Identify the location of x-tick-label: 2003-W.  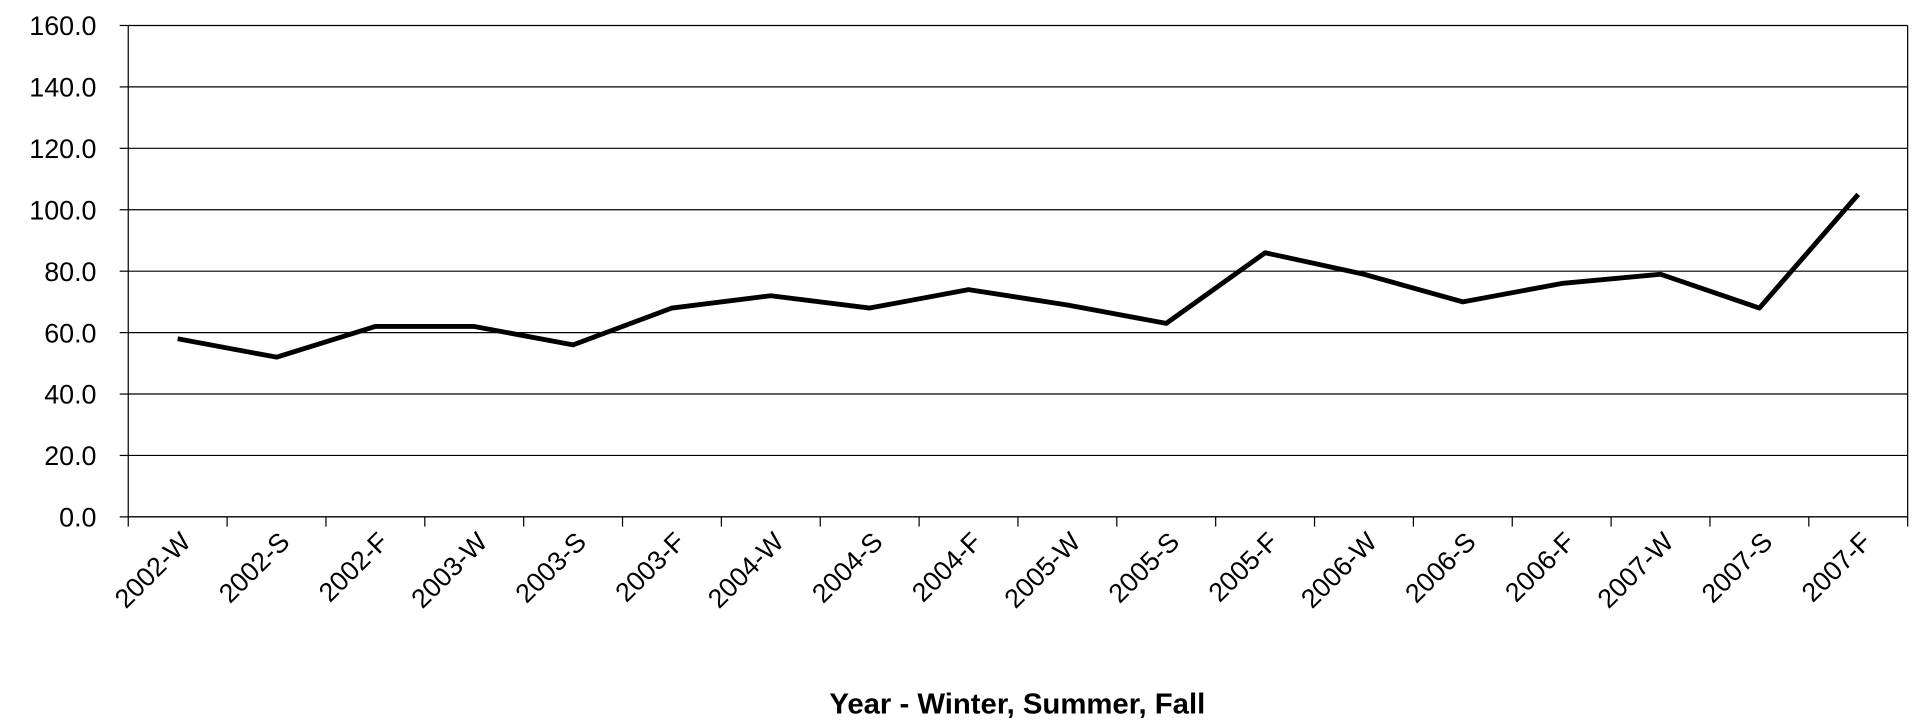
(449, 570).